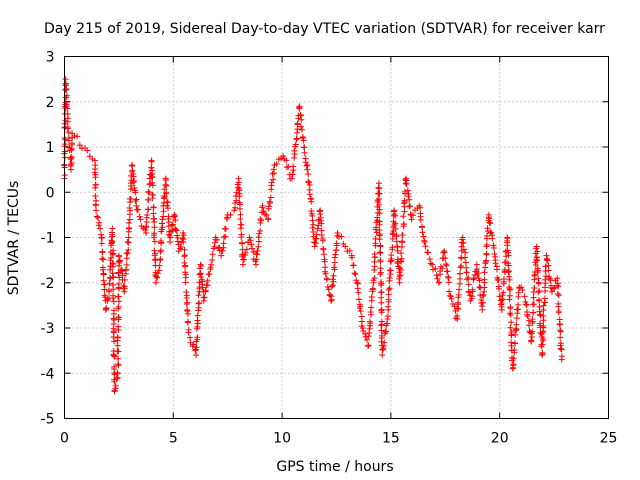 This screenshot has height=480, width=640. I want to click on x-tick-label: 5, so click(173, 439).